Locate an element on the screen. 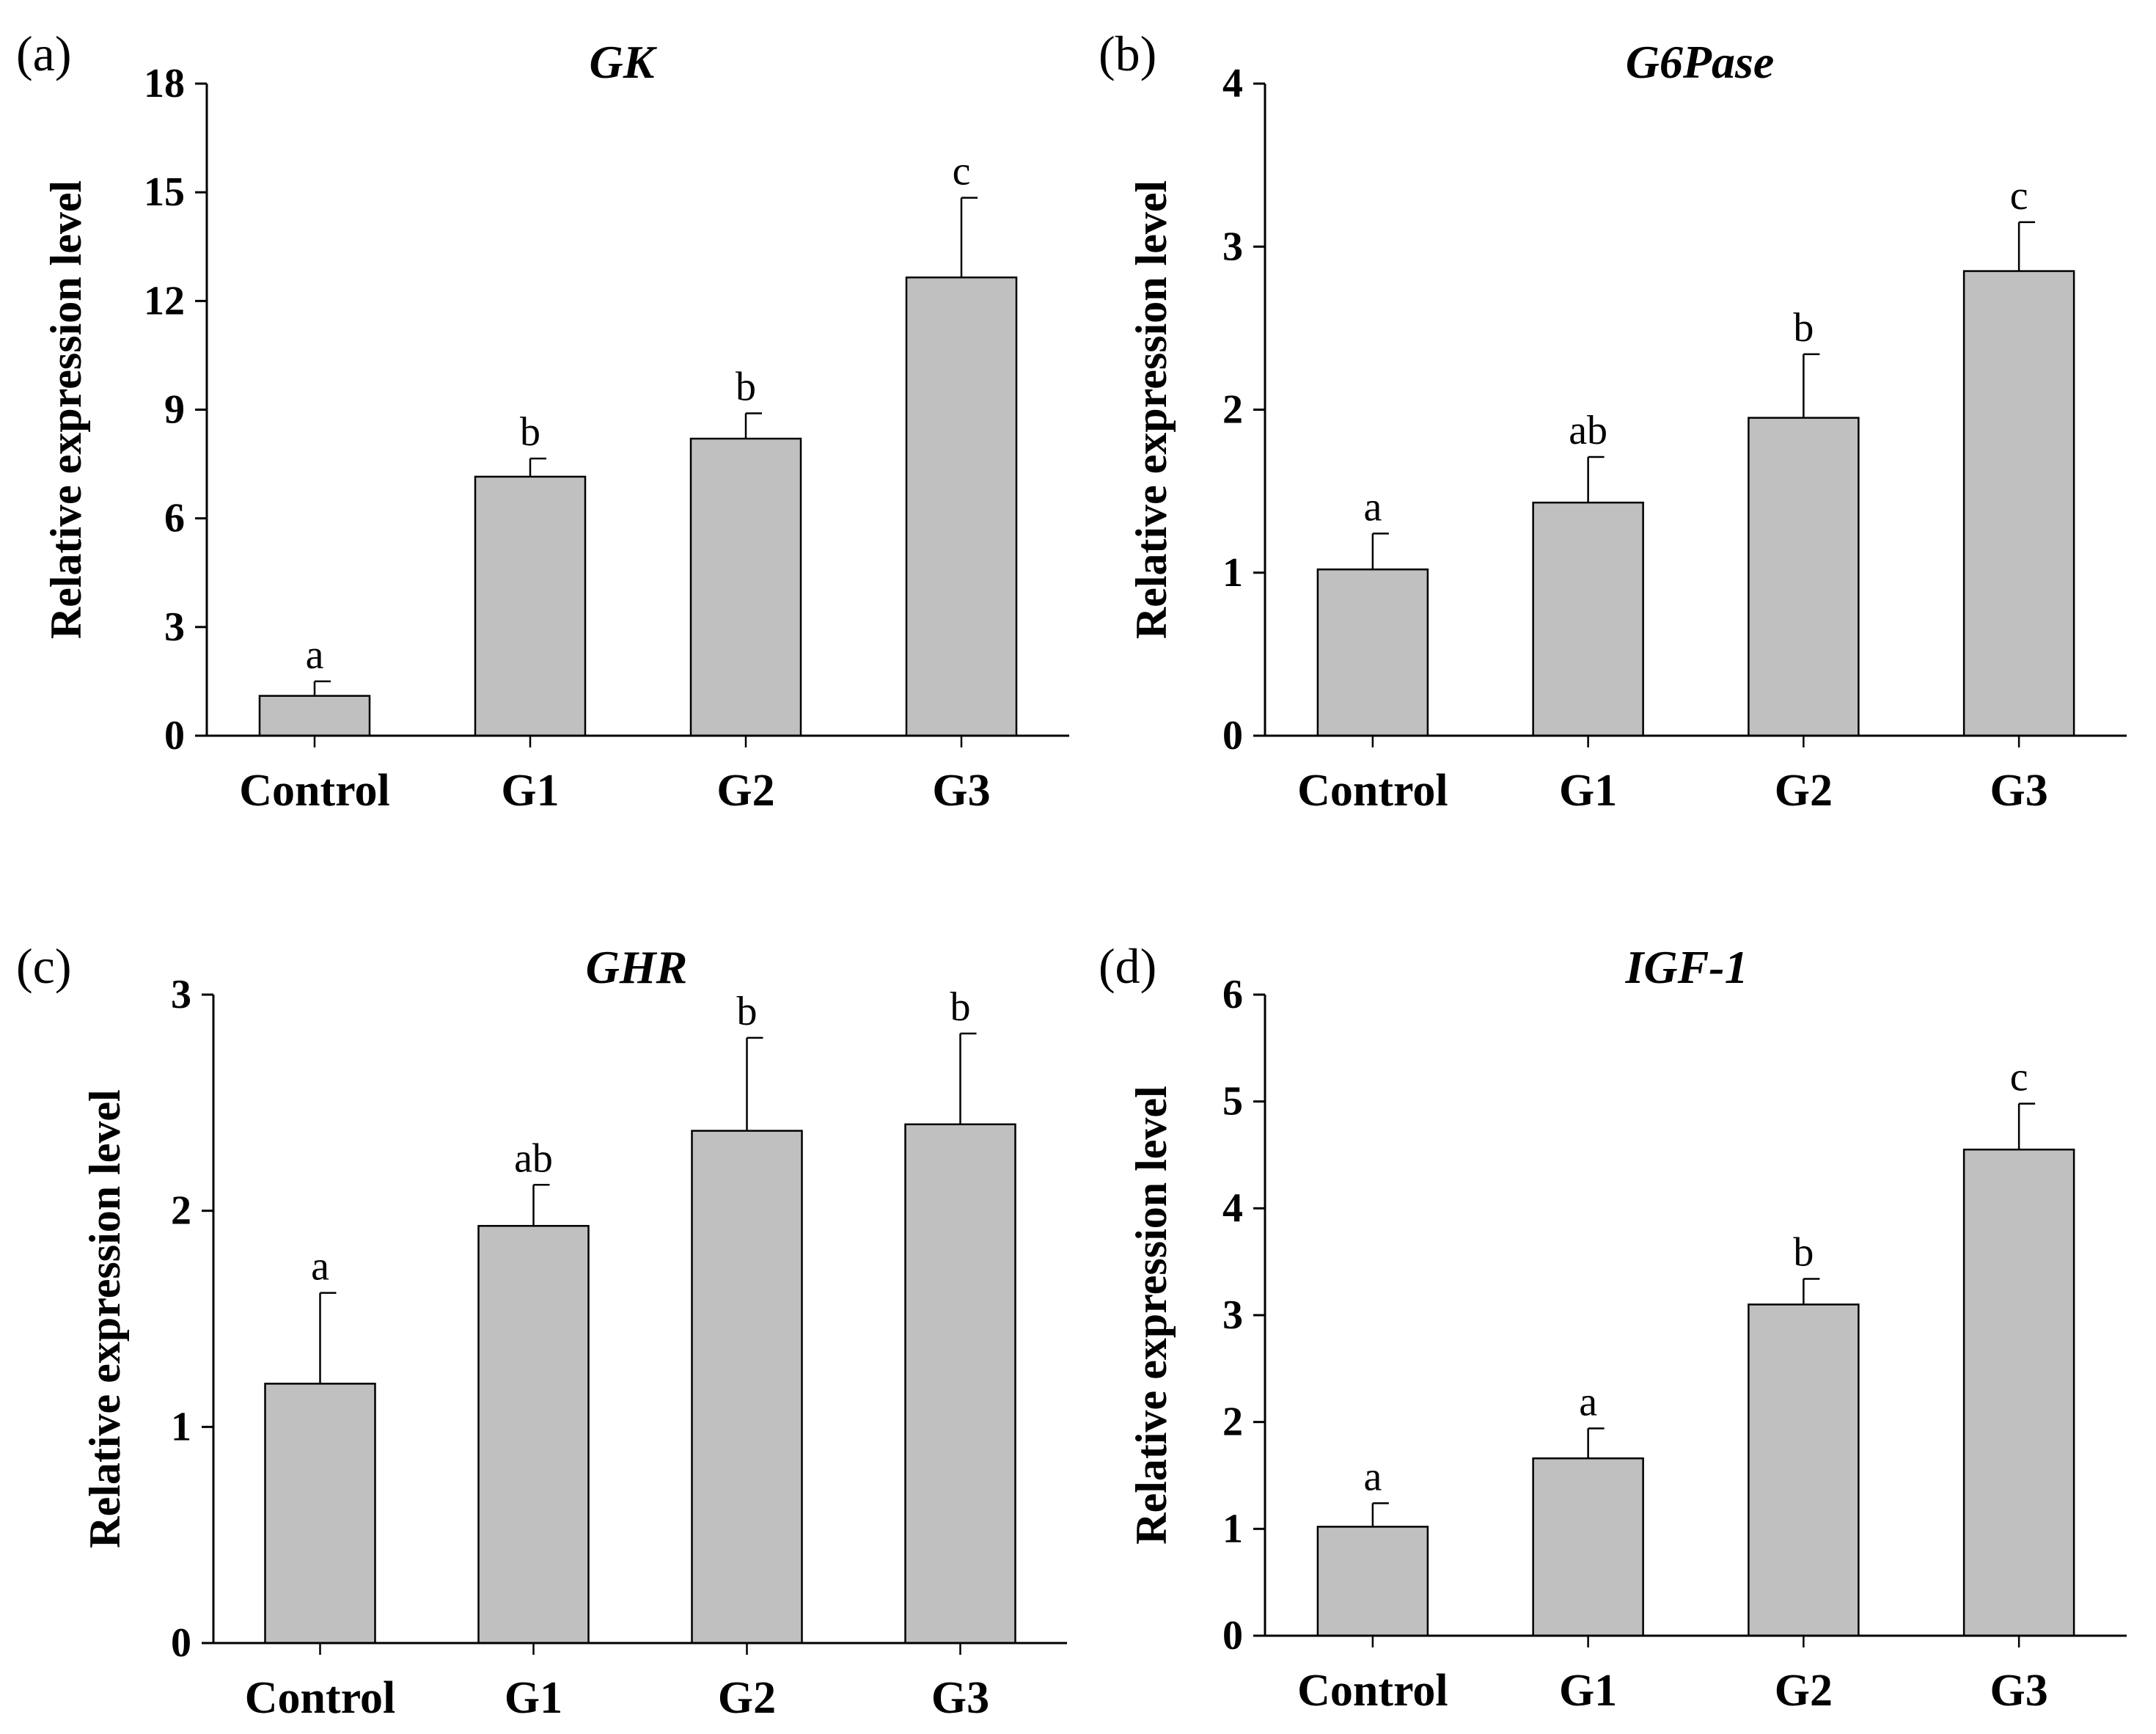 This screenshot has height=1734, width=2156. y-tick-label: 9 is located at coordinates (174, 410).